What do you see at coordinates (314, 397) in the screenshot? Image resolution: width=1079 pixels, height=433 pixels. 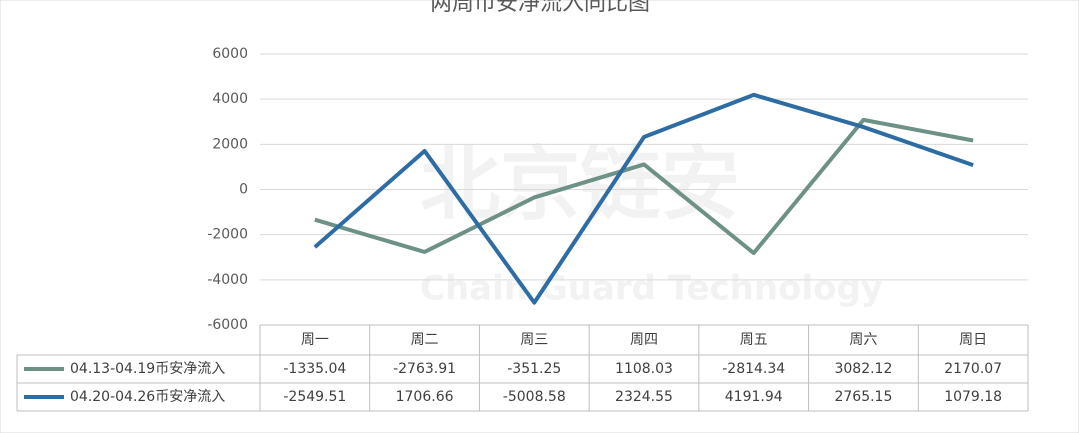 I see `table-value: -2549.51` at bounding box center [314, 397].